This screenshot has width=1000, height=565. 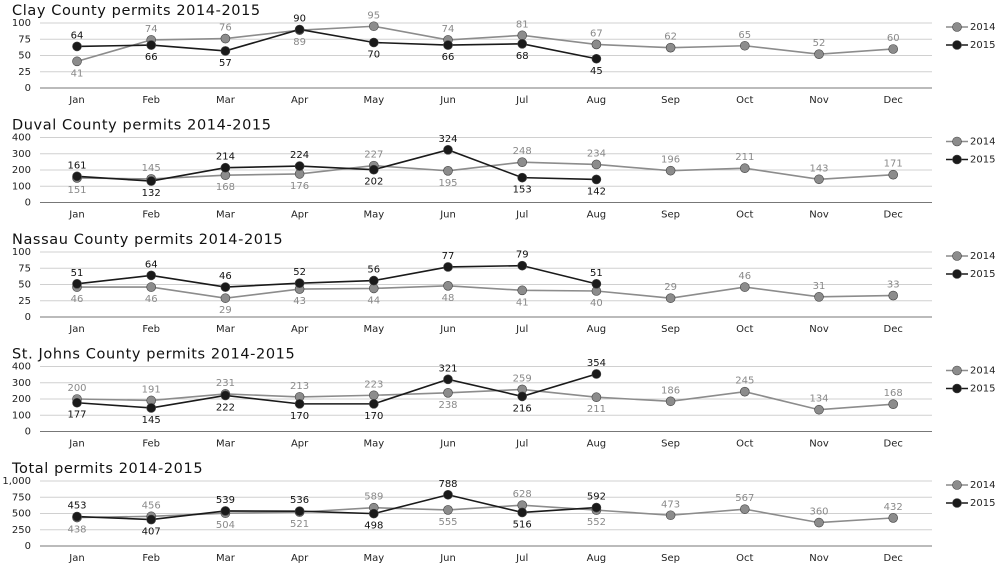 What do you see at coordinates (670, 504) in the screenshot?
I see `data-label: 473` at bounding box center [670, 504].